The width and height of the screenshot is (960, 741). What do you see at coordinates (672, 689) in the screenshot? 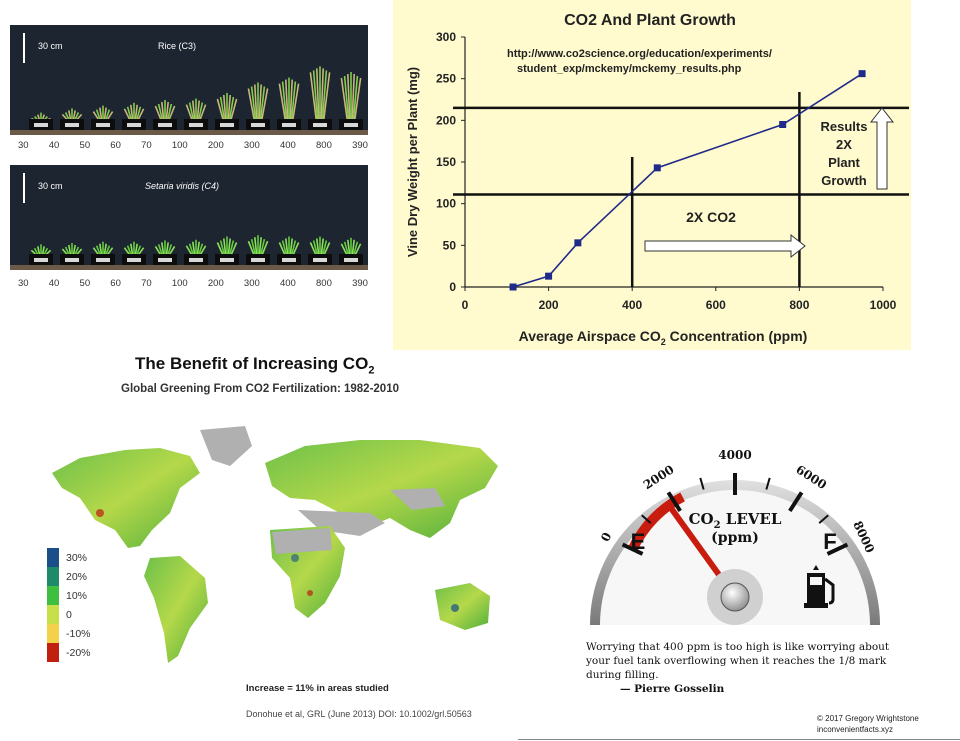
I see `quote-author: — Pierre Gosselin` at bounding box center [672, 689].